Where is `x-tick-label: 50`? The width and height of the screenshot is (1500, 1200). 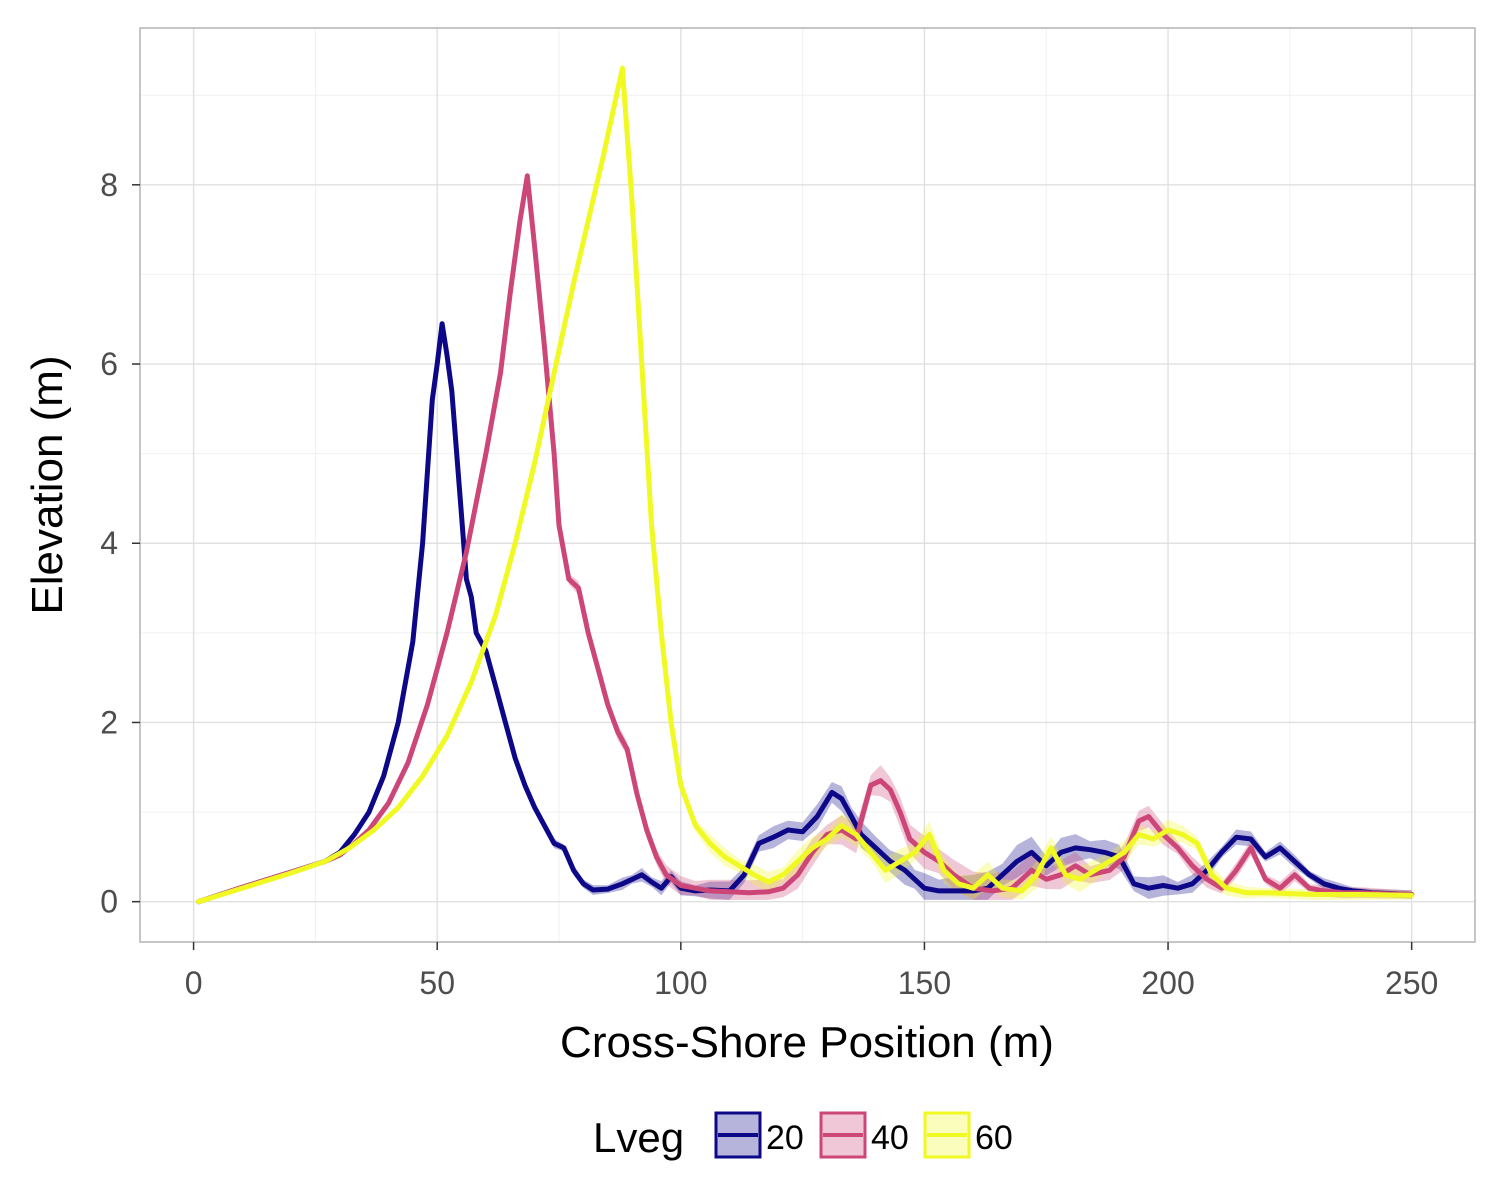 x-tick-label: 50 is located at coordinates (437, 983).